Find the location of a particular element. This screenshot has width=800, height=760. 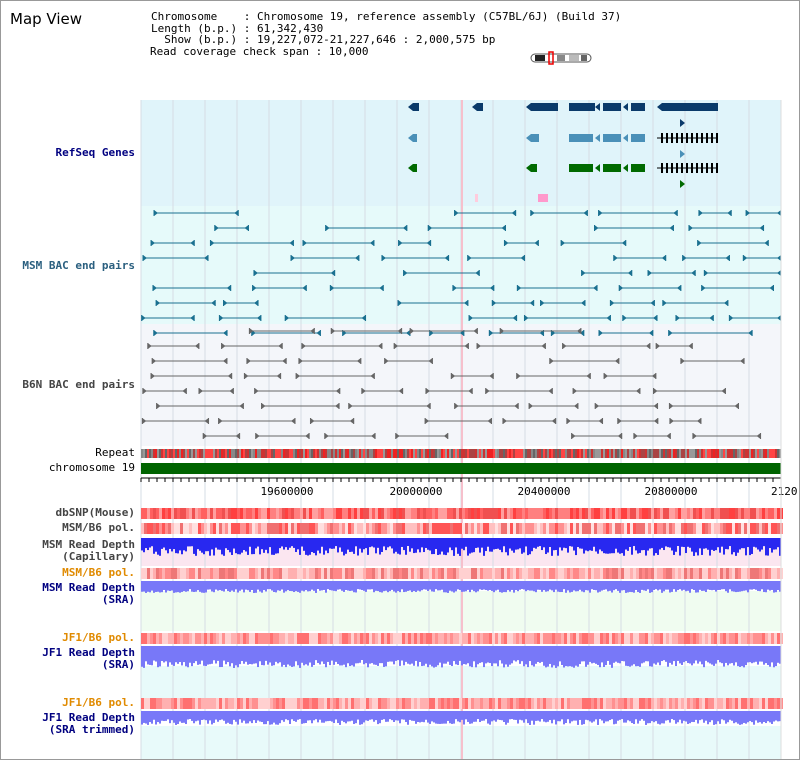

length-line: Length (b.p.) : 61,342,430 is located at coordinates (237, 28).